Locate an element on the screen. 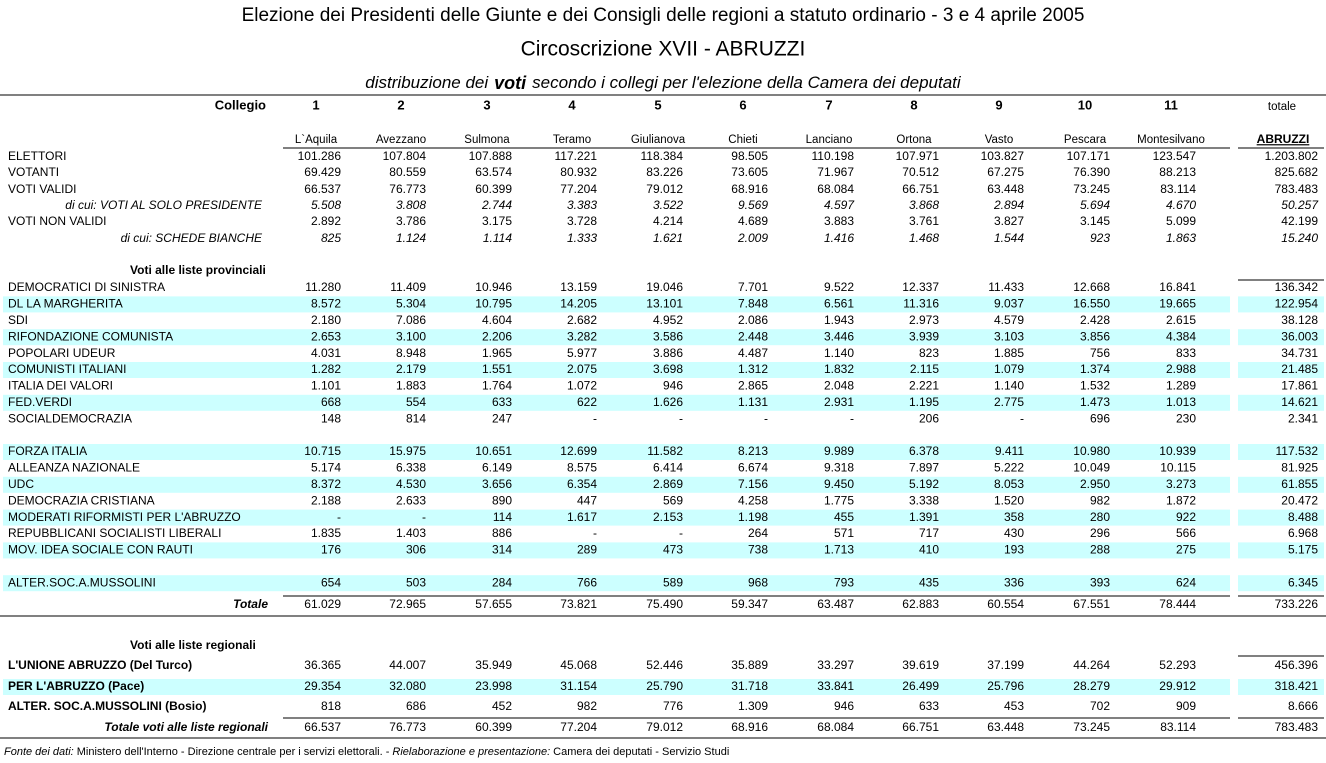 This screenshot has height=763, width=1326. cell: 77.204 is located at coordinates (578, 727).